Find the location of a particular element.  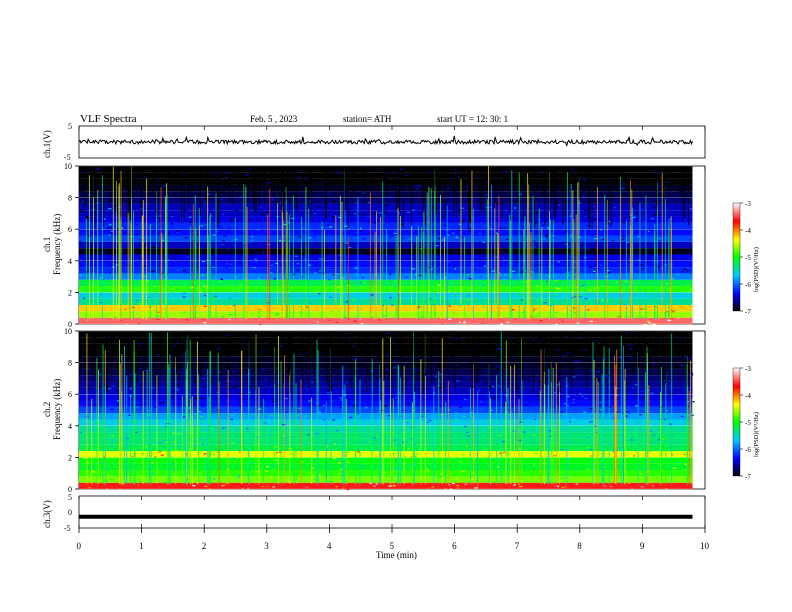

ch1-colorbar-ticks: -3-4-5-6-7 is located at coordinates (745, 258).